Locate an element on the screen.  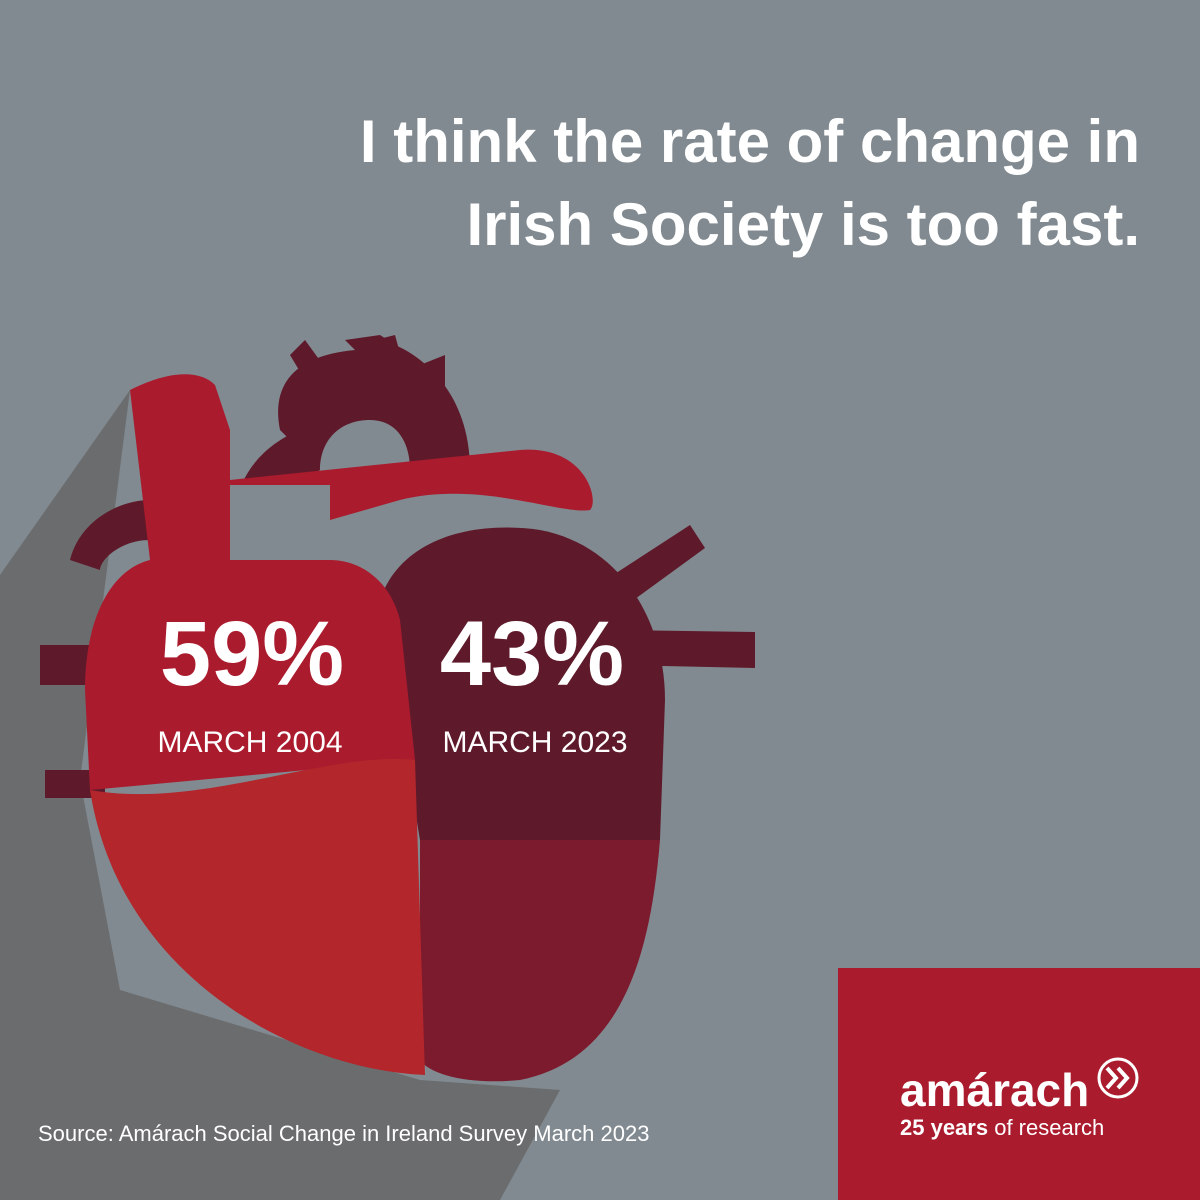
tagline-bold: 25 years is located at coordinates (944, 1127).